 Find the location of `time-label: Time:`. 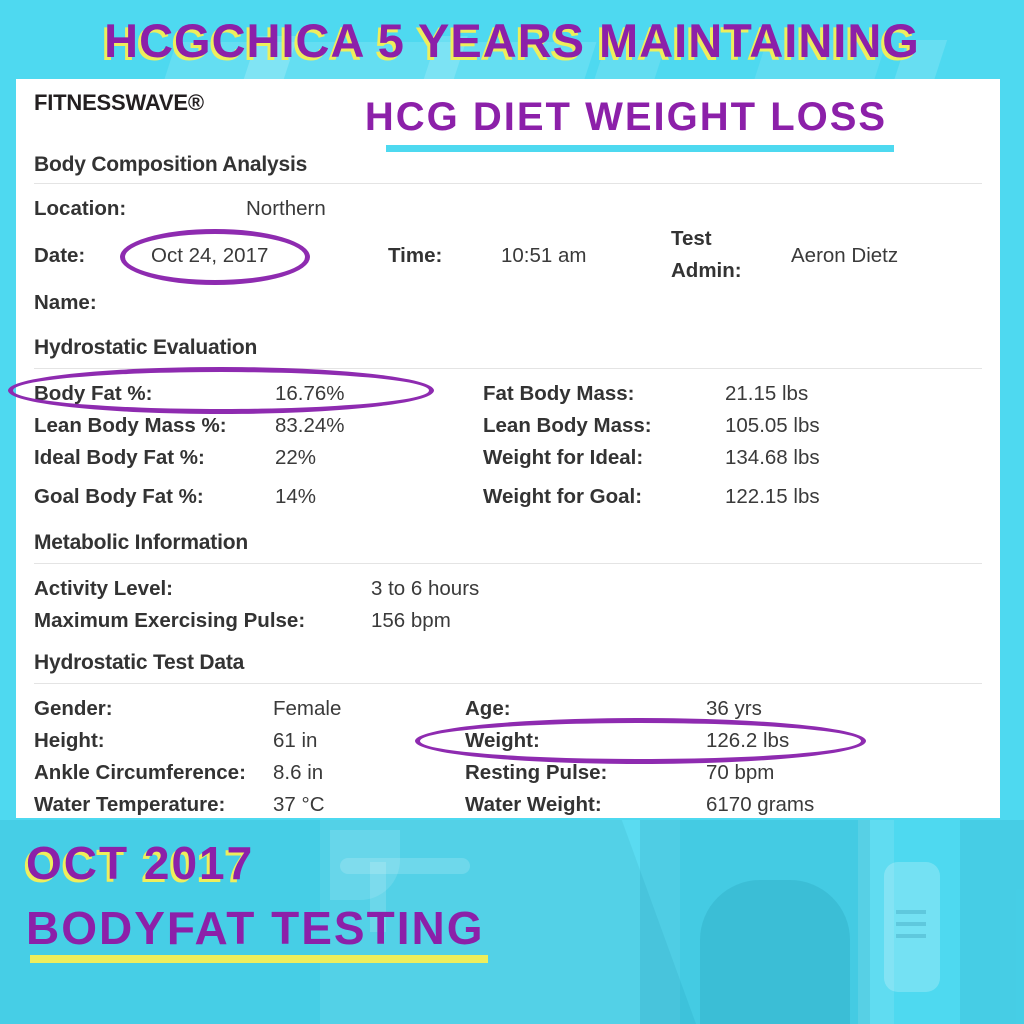

time-label: Time: is located at coordinates (415, 255).